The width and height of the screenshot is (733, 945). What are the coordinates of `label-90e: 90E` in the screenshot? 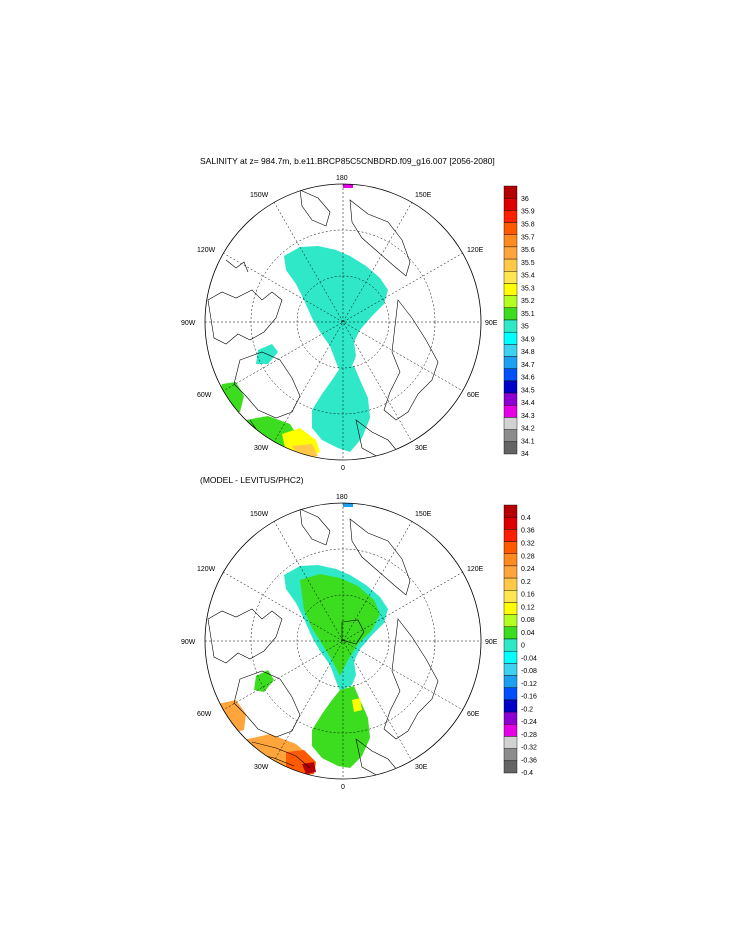 It's located at (491, 642).